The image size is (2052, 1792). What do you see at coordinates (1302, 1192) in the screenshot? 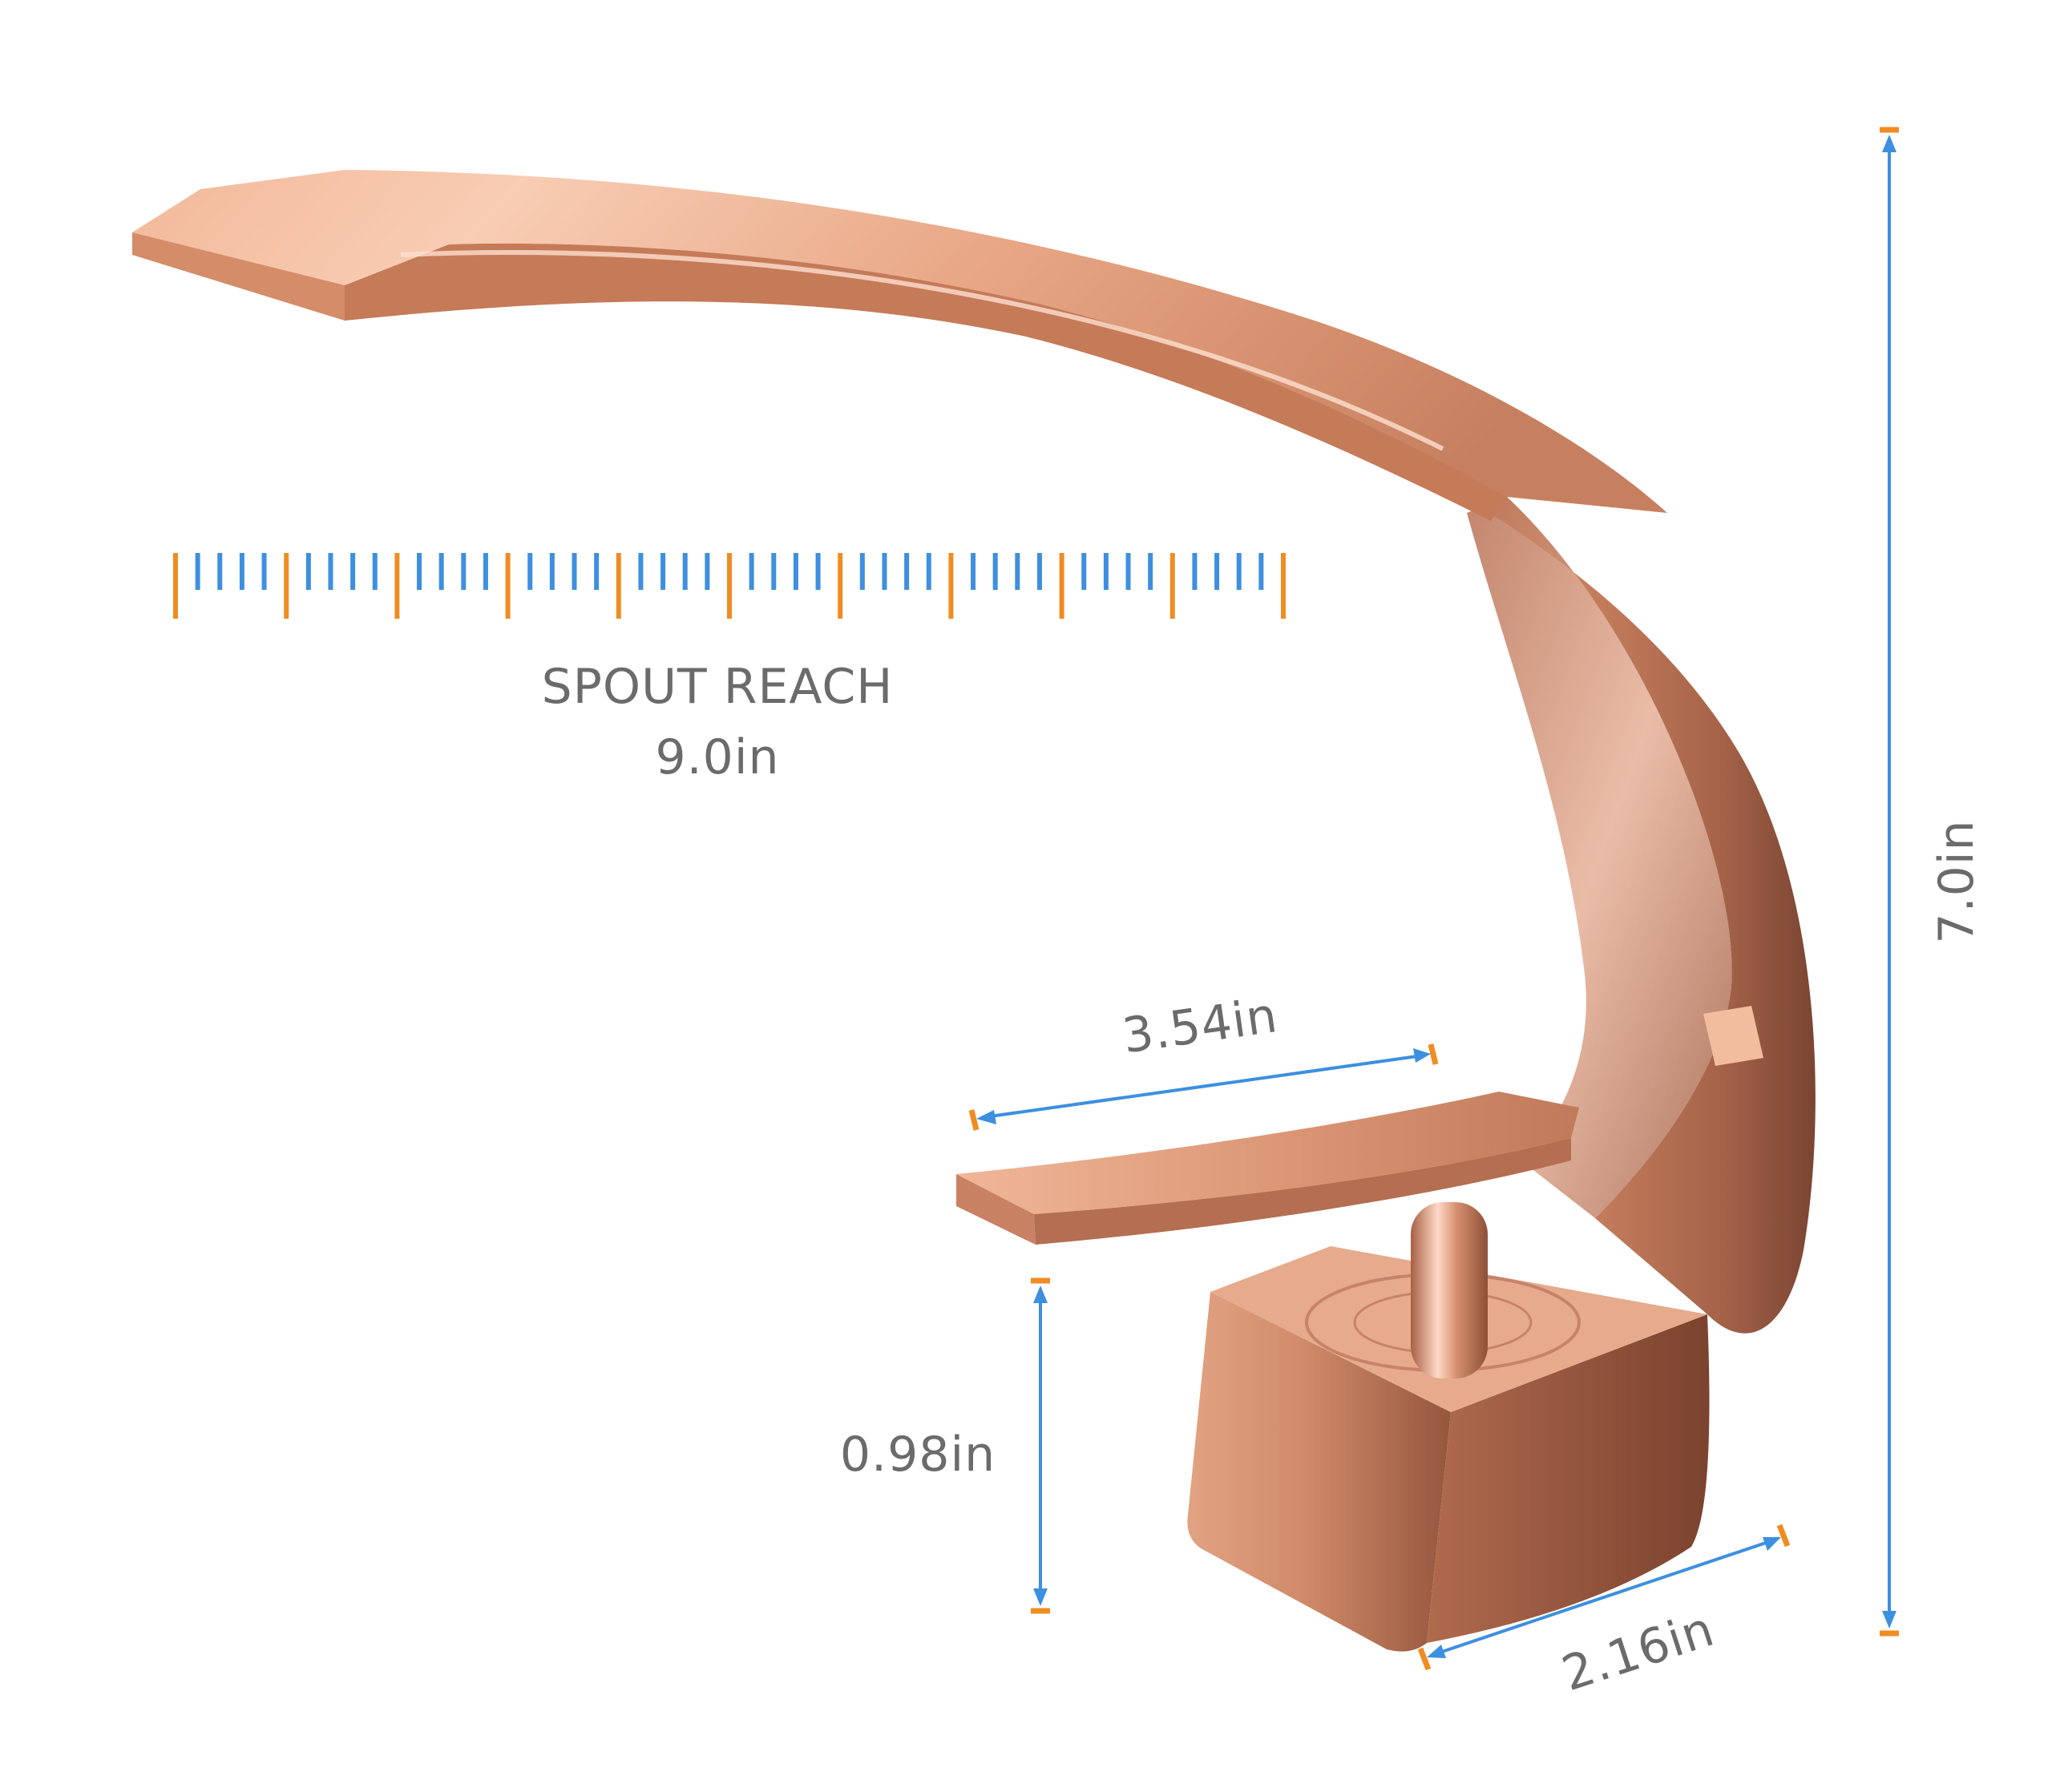
I see `faucet-handle-underside` at bounding box center [1302, 1192].